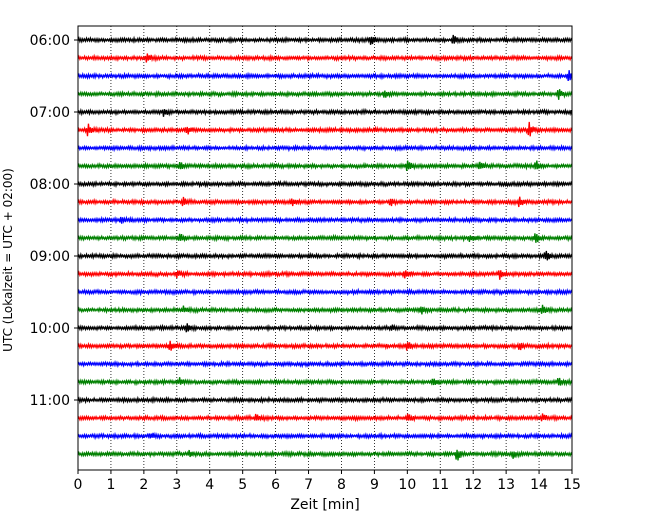 This screenshot has height=520, width=650. What do you see at coordinates (8, 260) in the screenshot?
I see `y-axis-label: UTC (Lokalzeit = UTC + 02:00)` at bounding box center [8, 260].